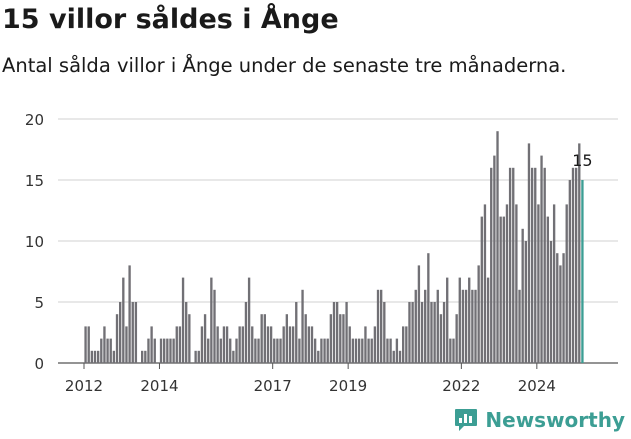 The height and width of the screenshot is (439, 631). What do you see at coordinates (555, 420) in the screenshot?
I see `newsworthy-brand-name: Newsworthy` at bounding box center [555, 420].